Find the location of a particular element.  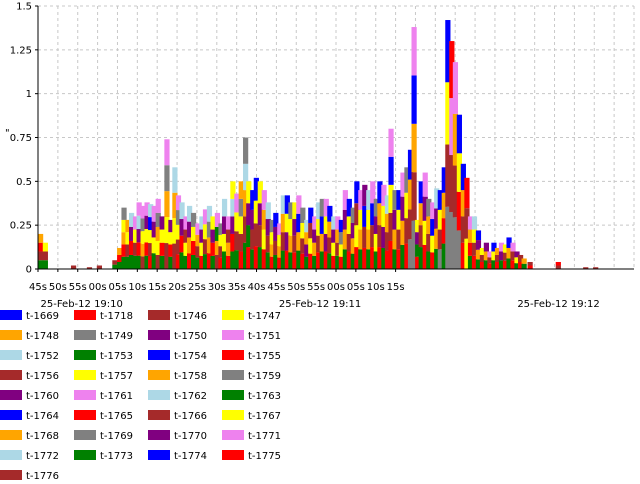

legend-item: t-1669 is located at coordinates (29, 316).